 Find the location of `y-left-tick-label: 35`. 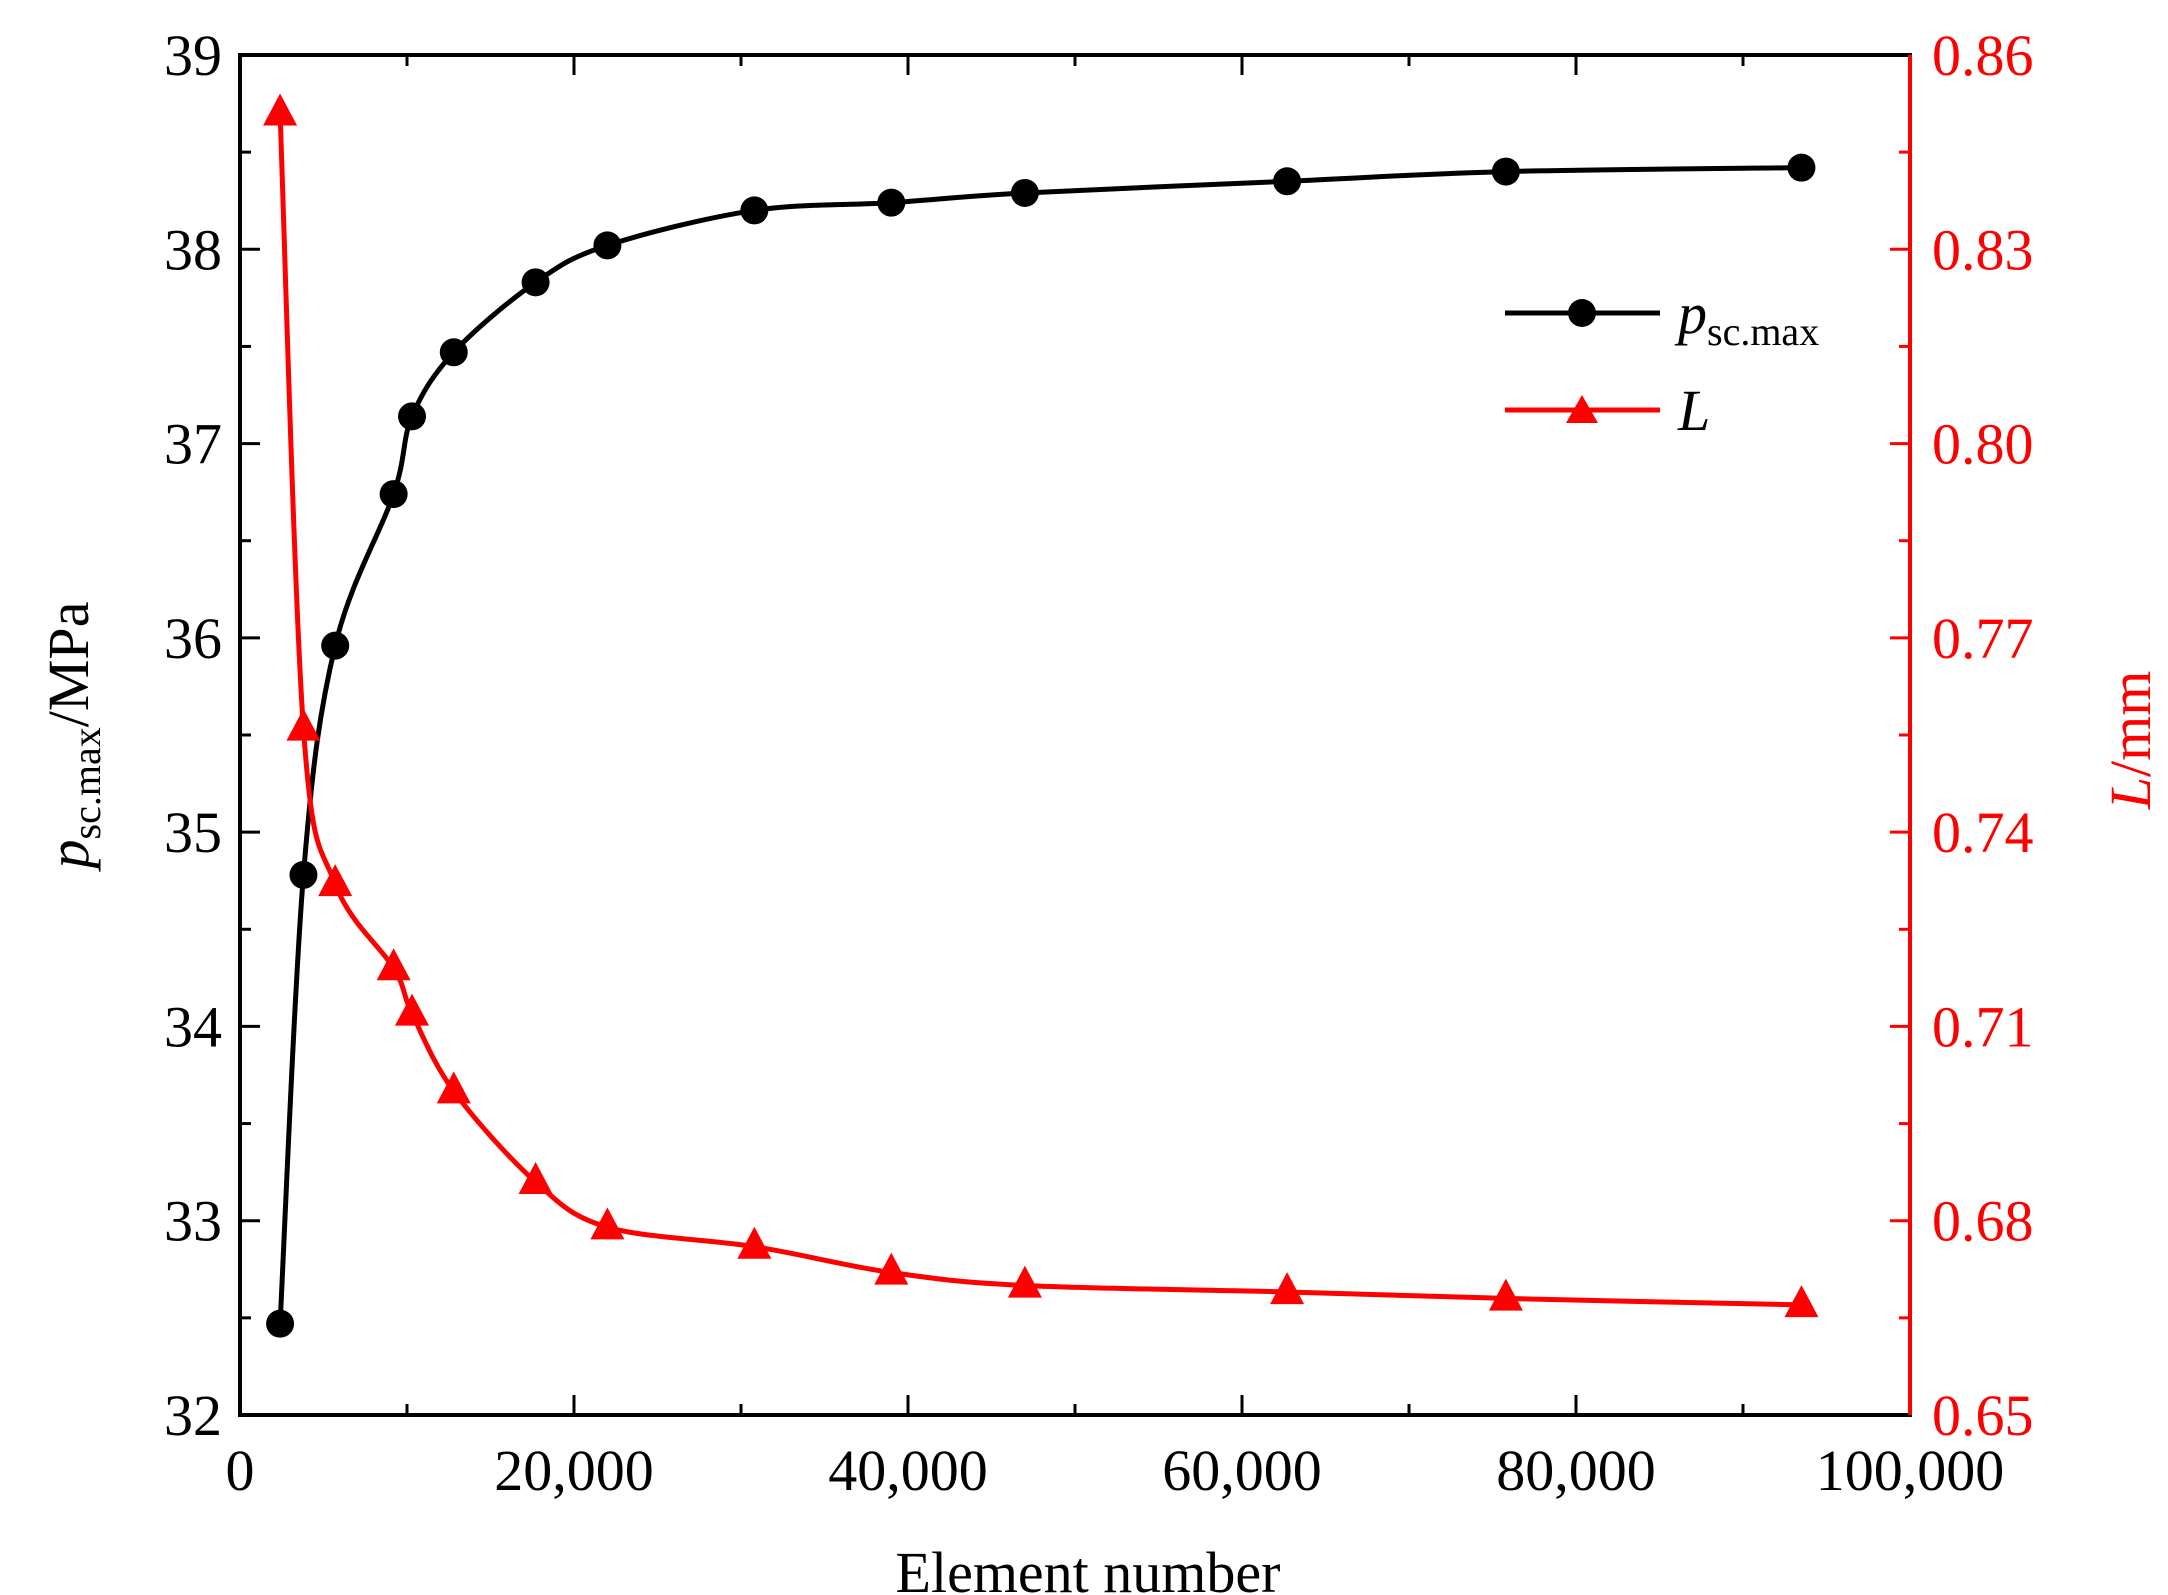

y-left-tick-label: 35 is located at coordinates (193, 832).